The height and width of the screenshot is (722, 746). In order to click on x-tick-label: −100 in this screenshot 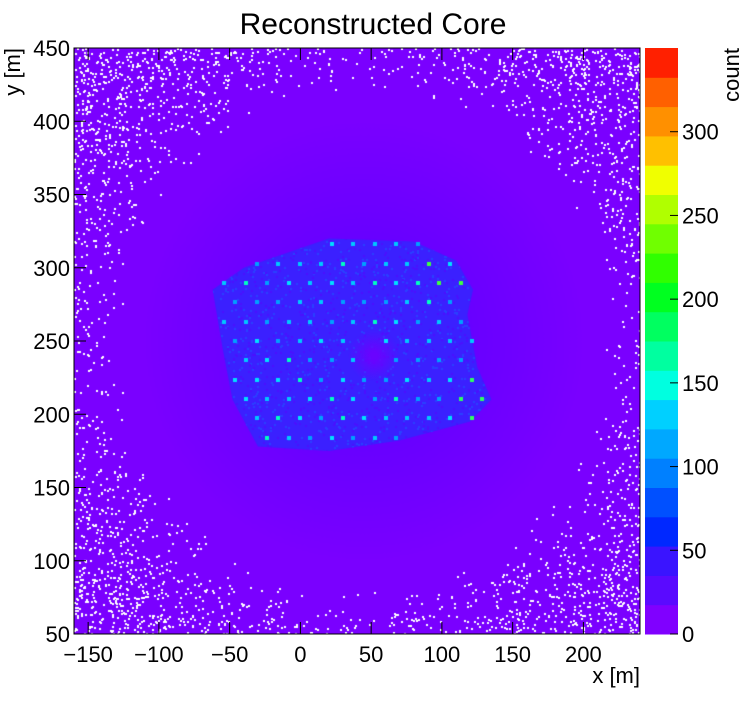, I will do `click(159, 654)`.